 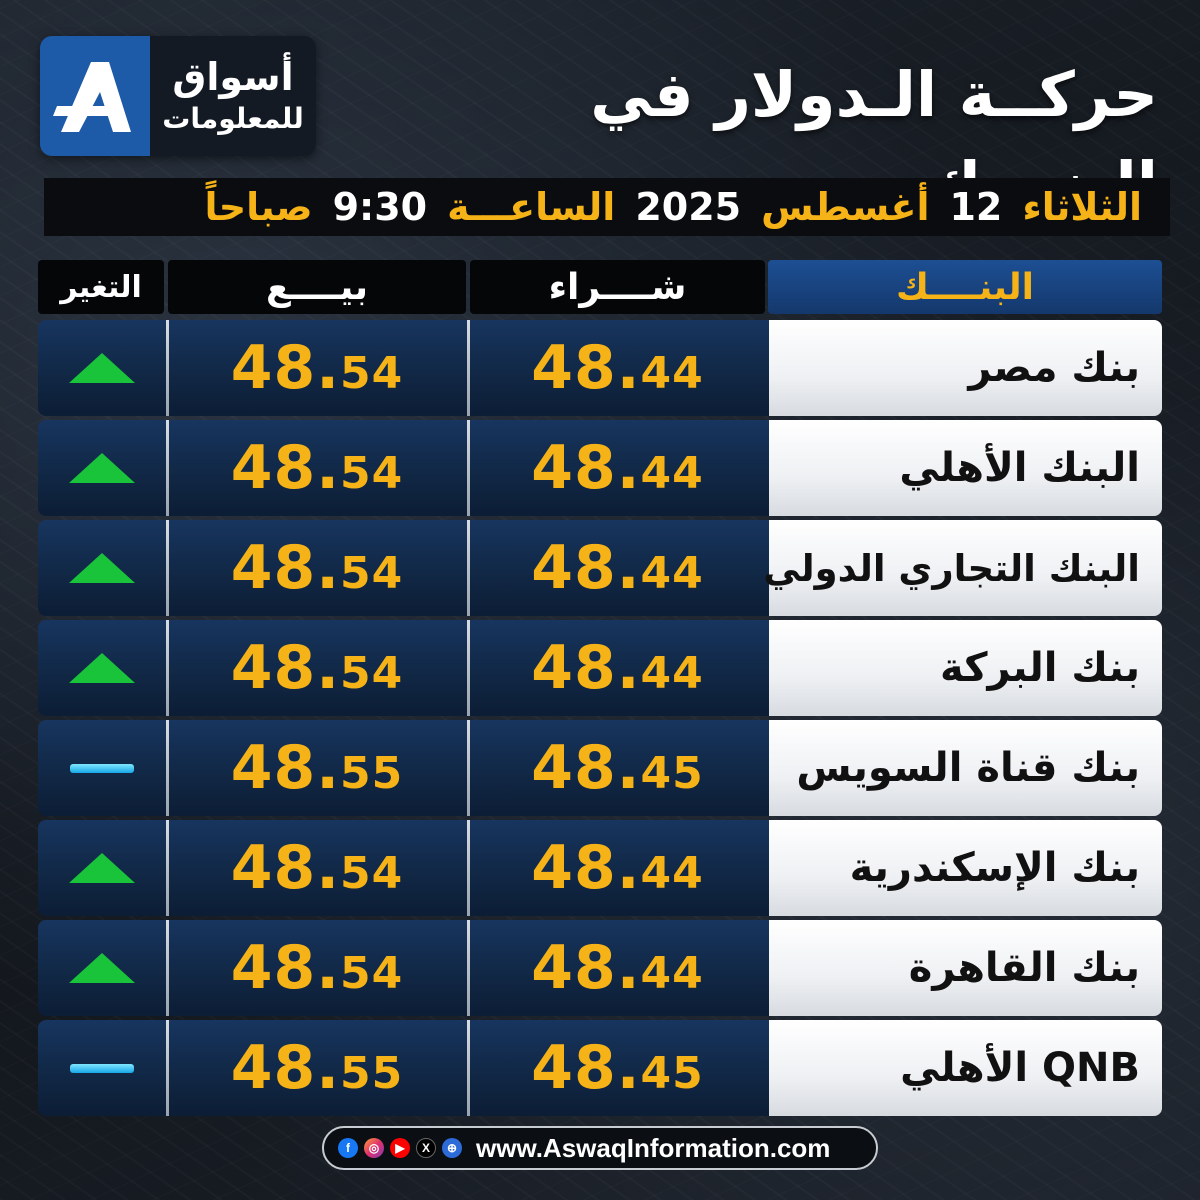 What do you see at coordinates (95, 96) in the screenshot?
I see `logo-a-icon` at bounding box center [95, 96].